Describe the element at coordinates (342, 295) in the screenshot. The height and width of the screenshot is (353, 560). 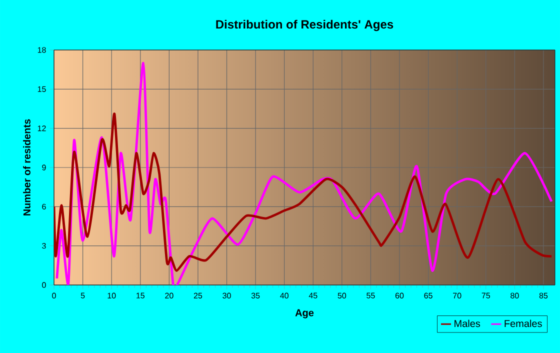
I see `x-tick-label: 50` at that location.